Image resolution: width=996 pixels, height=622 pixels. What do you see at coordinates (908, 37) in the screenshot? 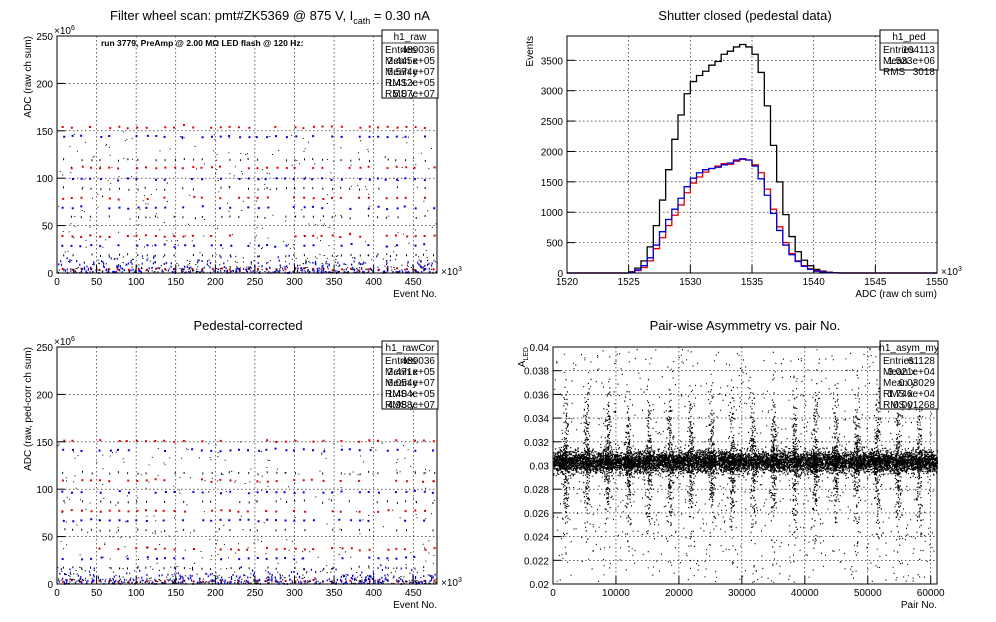
I see `stats-name: h1_ped` at bounding box center [908, 37].